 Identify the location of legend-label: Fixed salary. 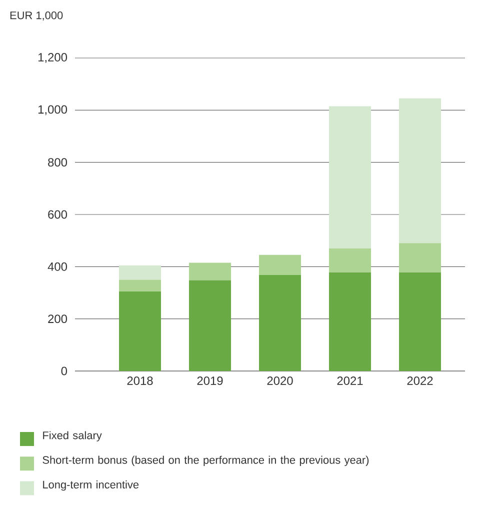
(72, 436).